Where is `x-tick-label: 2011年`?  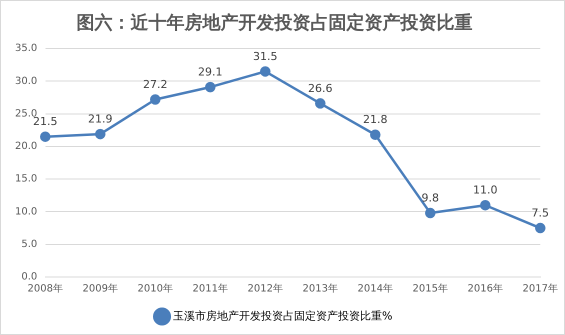
x-tick-label: 2011年 is located at coordinates (210, 288).